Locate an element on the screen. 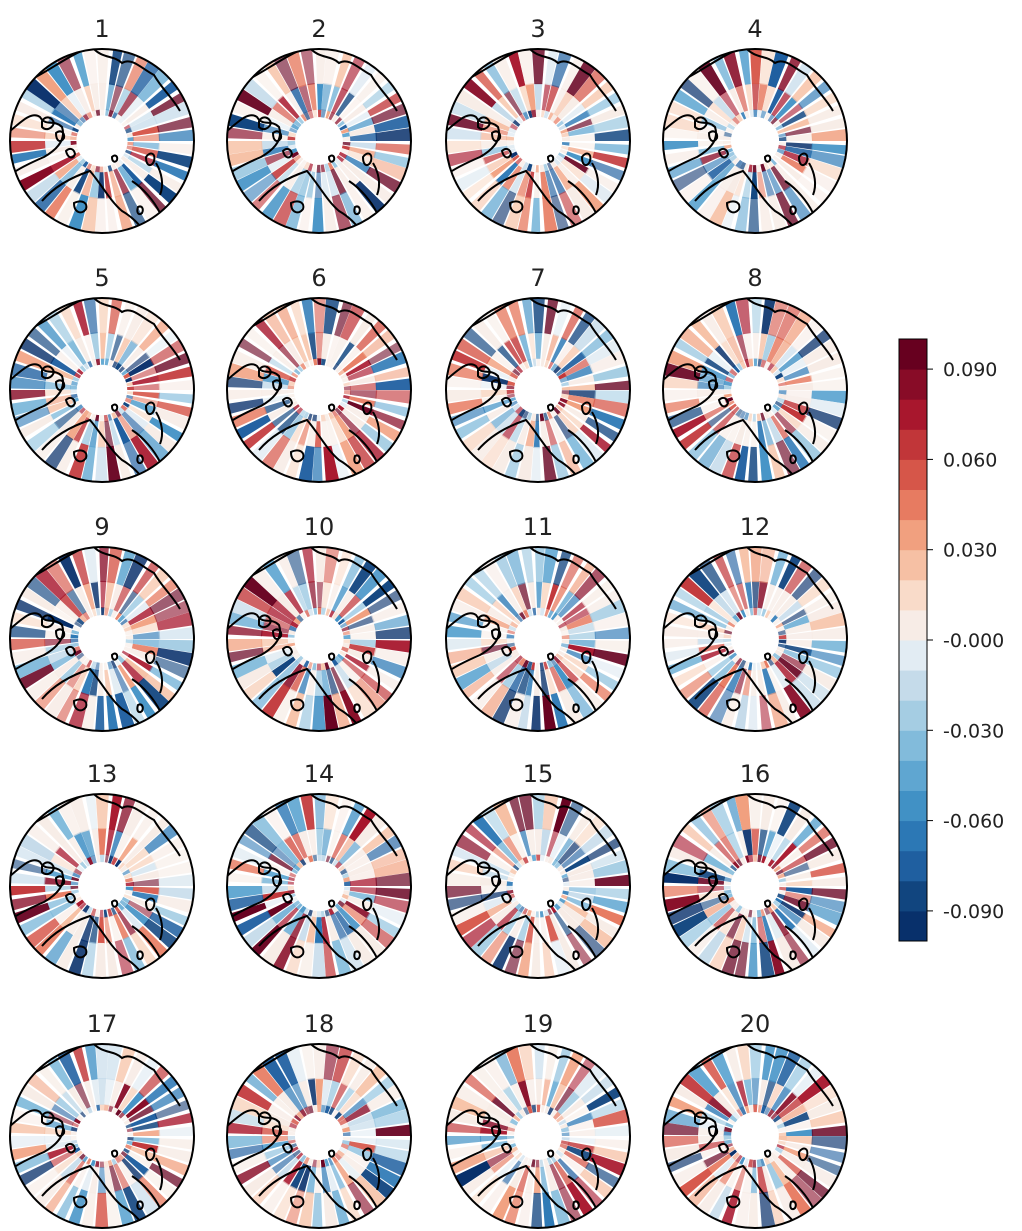 The height and width of the screenshot is (1231, 1022). polar-map-panel: 19 is located at coordinates (538, 1119).